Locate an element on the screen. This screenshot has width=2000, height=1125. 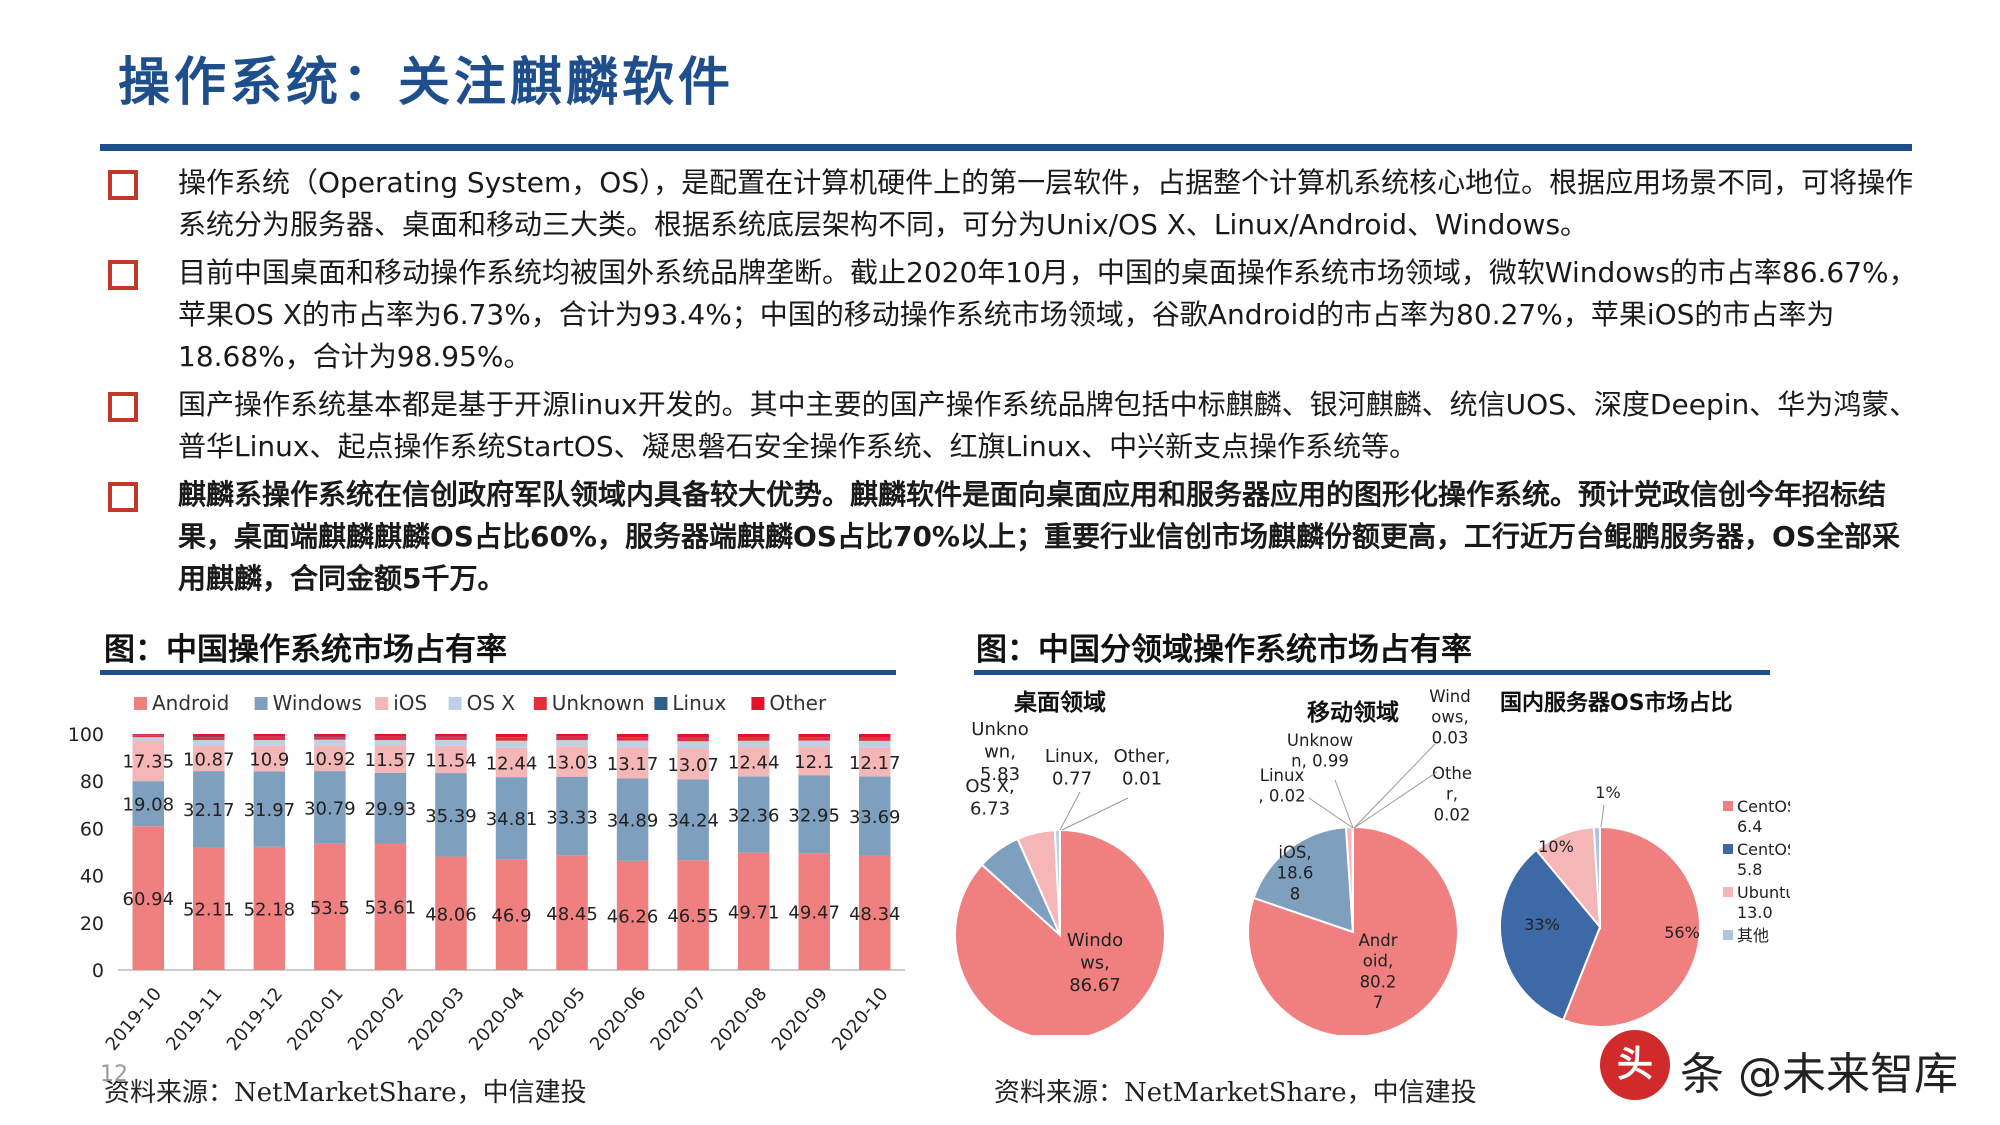
legend-swatch-os-x is located at coordinates (455, 703).